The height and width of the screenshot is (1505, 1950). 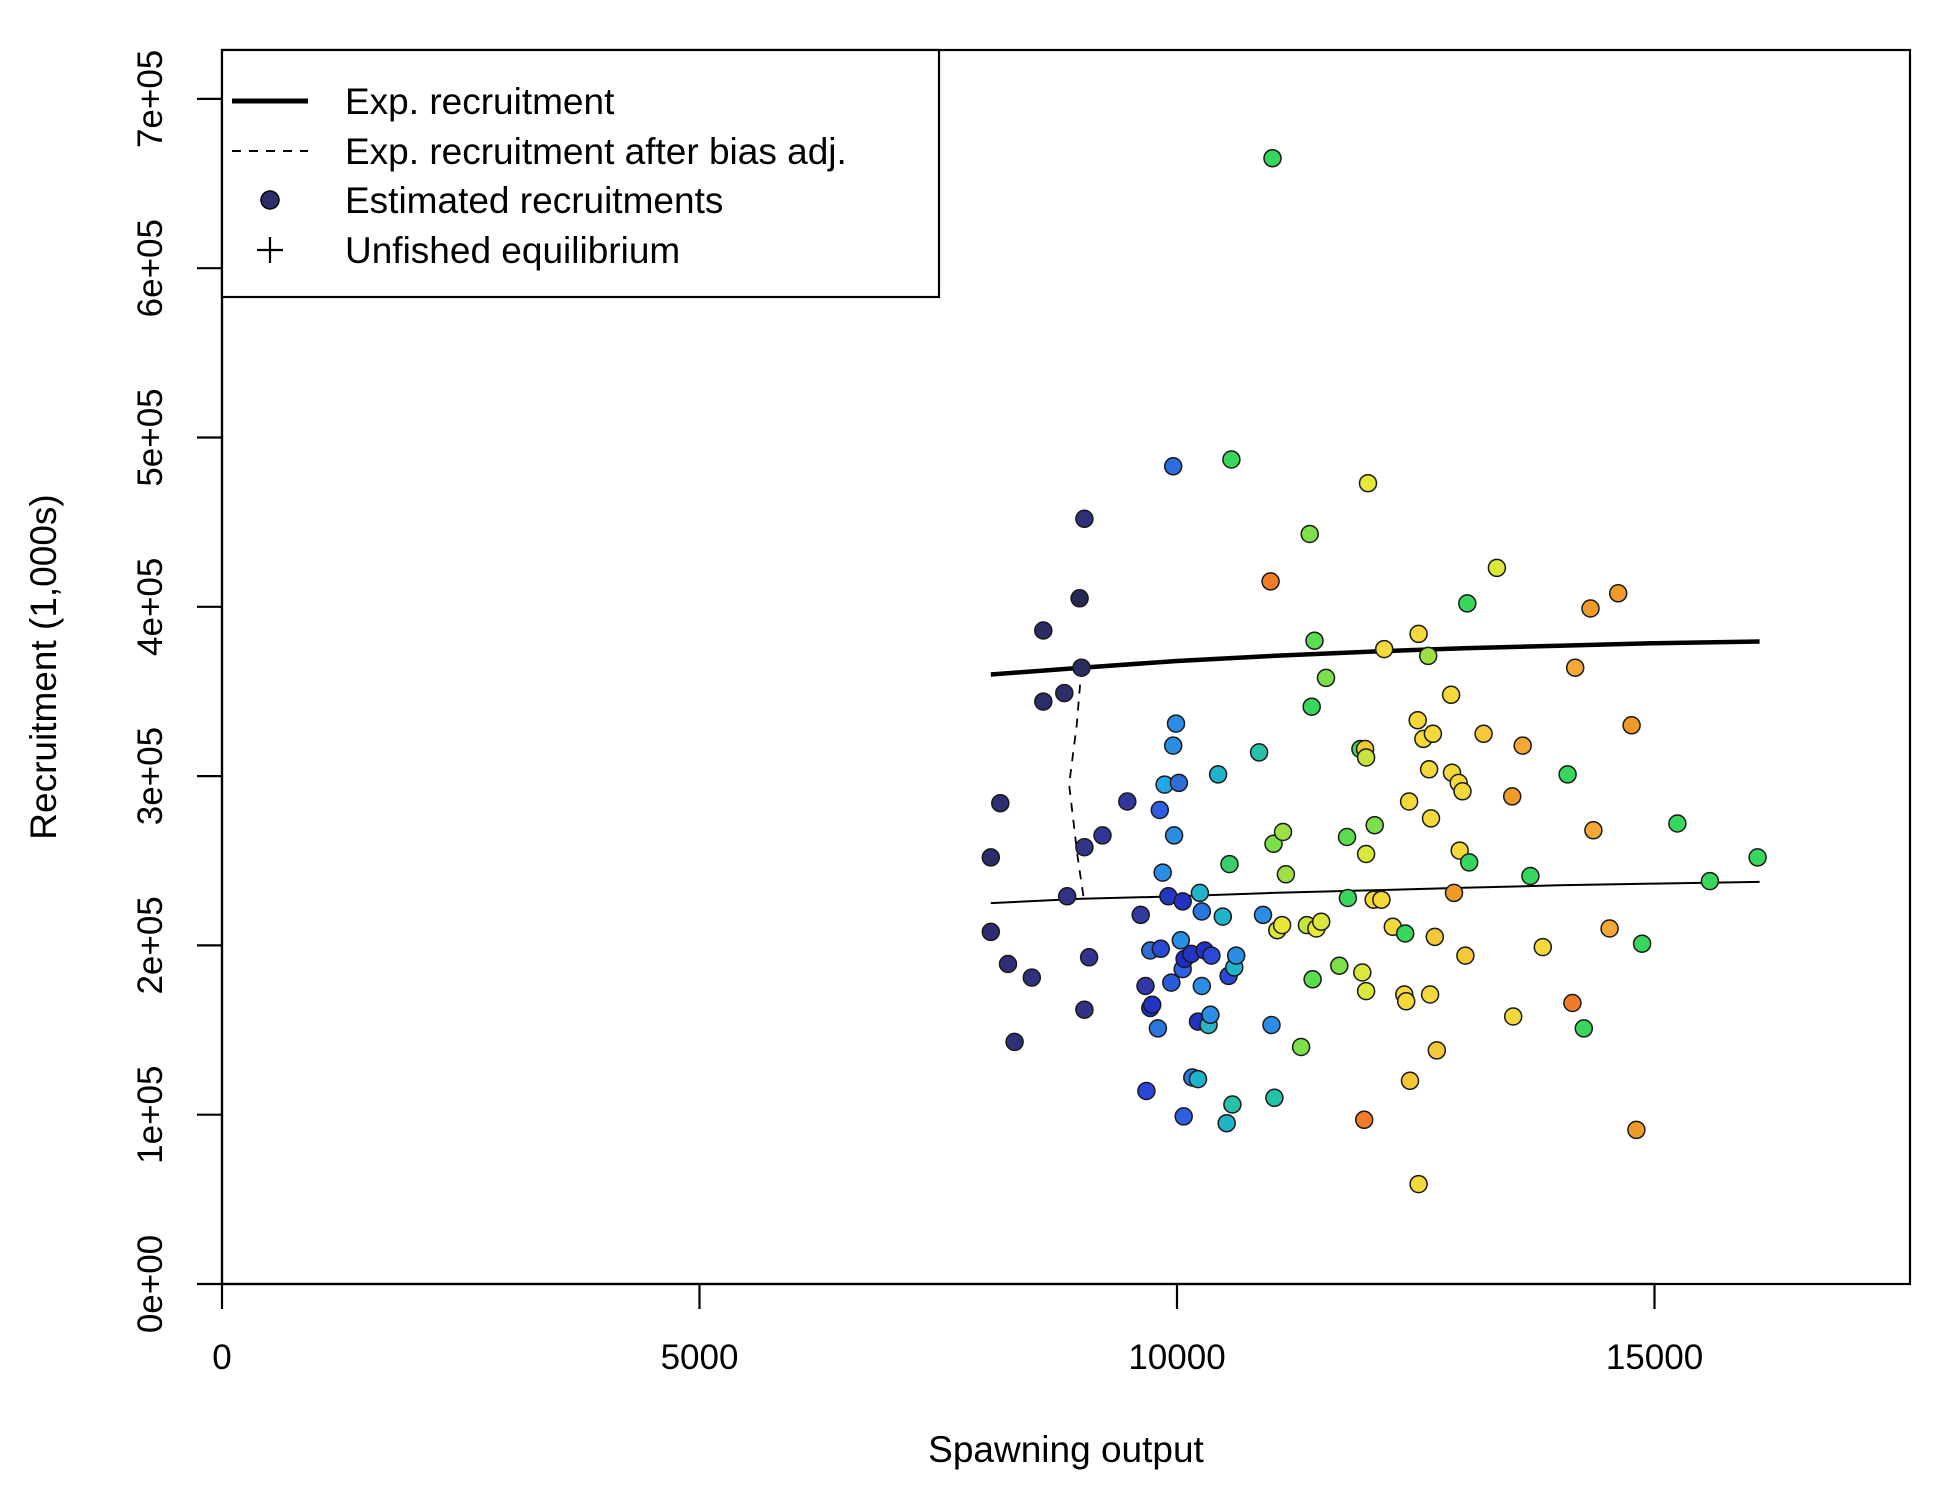 I want to click on y-tick-label: 3e+05, so click(x=150, y=776).